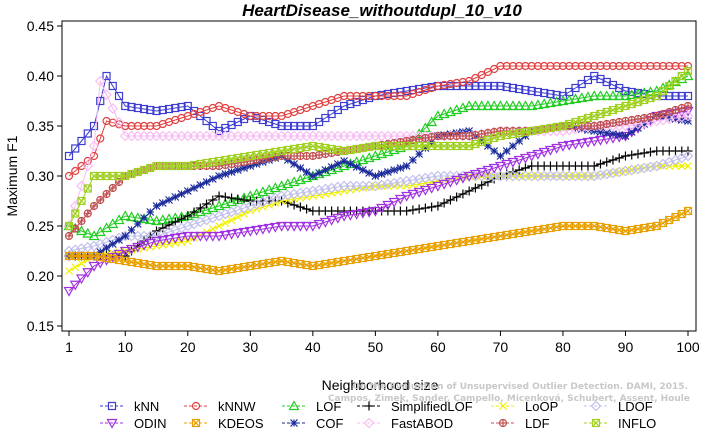 This screenshot has height=434, width=702. Describe the element at coordinates (415, 406) in the screenshot. I see `legend-item: SimplifiedLOF` at that location.